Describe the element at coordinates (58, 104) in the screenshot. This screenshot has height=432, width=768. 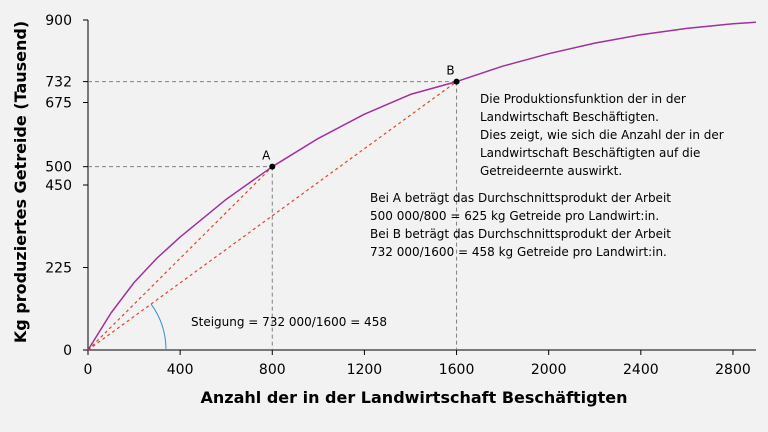
I see `y-tick-label: 675` at that location.